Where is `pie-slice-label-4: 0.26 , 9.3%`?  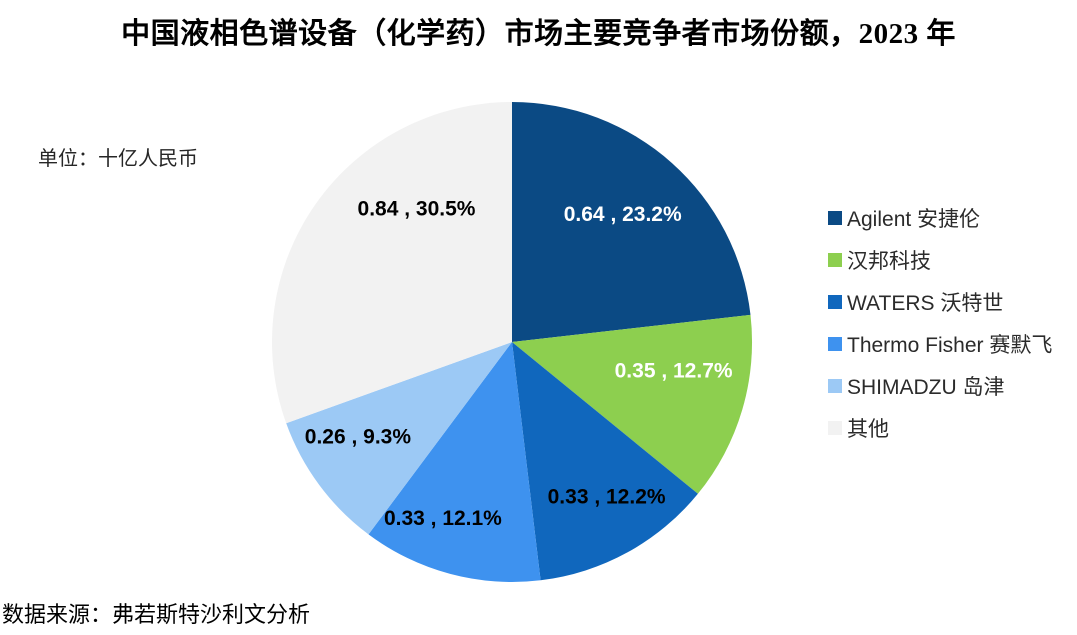
pie-slice-label-4: 0.26 , 9.3% is located at coordinates (358, 437).